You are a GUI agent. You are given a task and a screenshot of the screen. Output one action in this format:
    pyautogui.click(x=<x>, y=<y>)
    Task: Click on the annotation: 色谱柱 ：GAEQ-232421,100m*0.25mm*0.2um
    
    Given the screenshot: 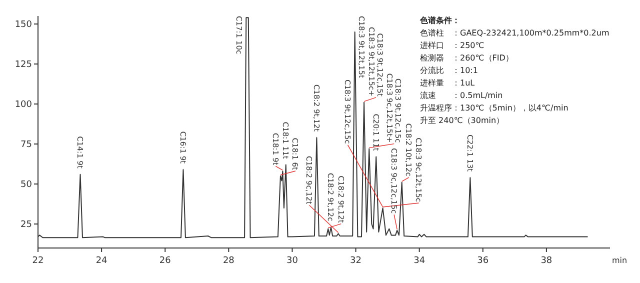 What is the action you would take?
    pyautogui.click(x=515, y=33)
    